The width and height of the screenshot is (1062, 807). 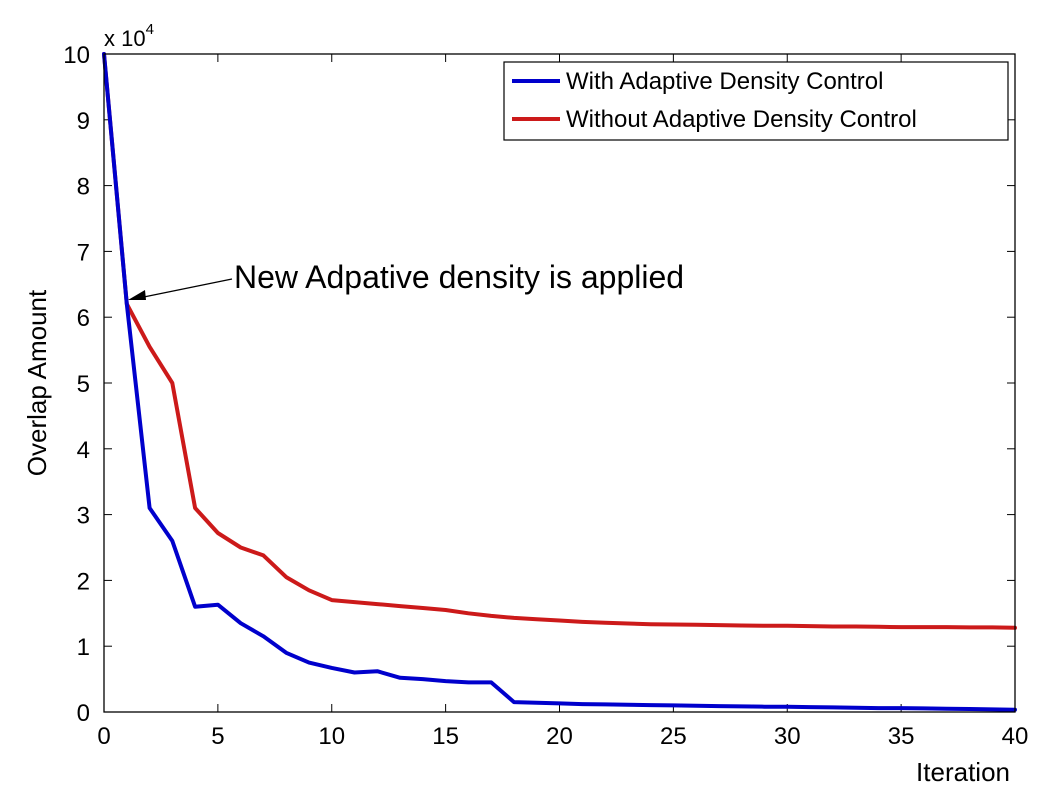 What do you see at coordinates (103, 736) in the screenshot?
I see `x-tick-label: 0` at bounding box center [103, 736].